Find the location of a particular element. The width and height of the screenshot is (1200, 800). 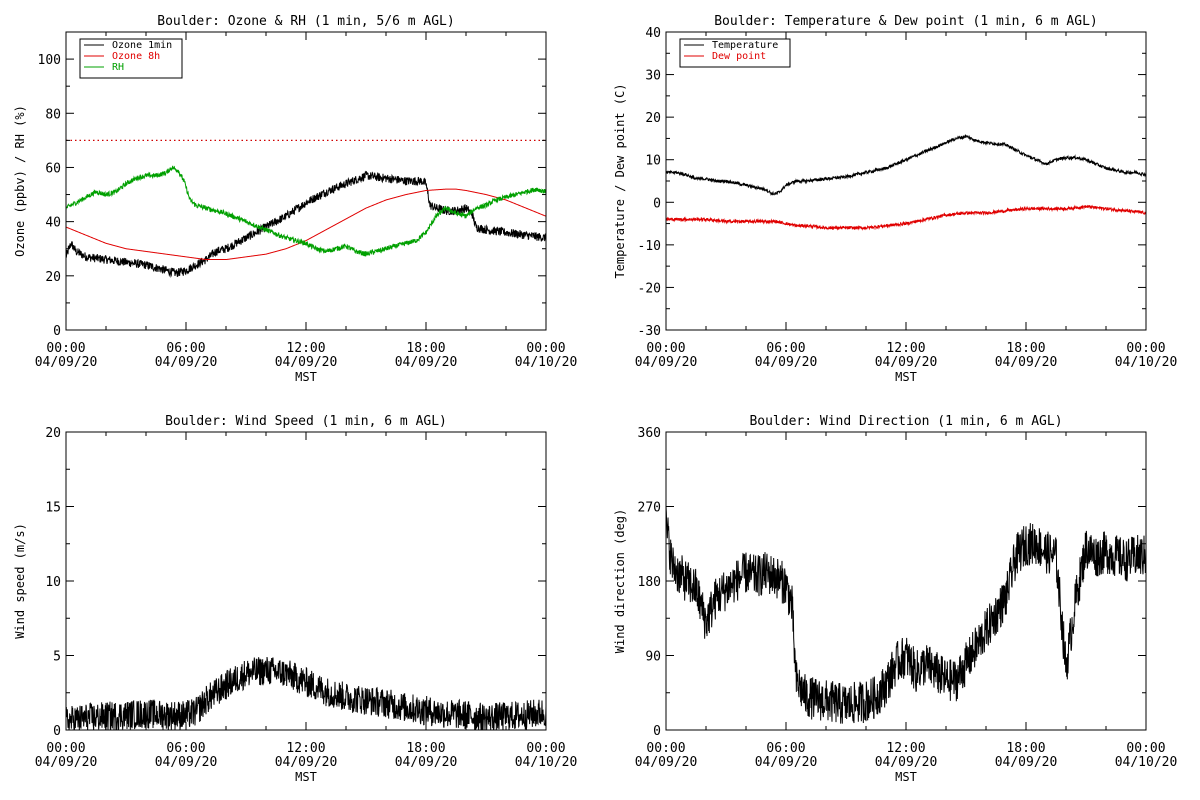

y-tick-label: 80 is located at coordinates (53, 114).